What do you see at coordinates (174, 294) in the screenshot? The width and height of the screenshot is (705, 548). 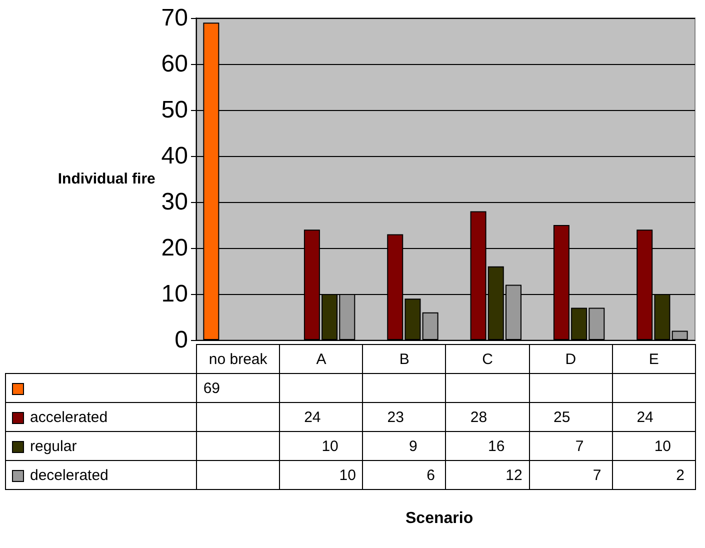 I see `y-tick-label: 10` at bounding box center [174, 294].